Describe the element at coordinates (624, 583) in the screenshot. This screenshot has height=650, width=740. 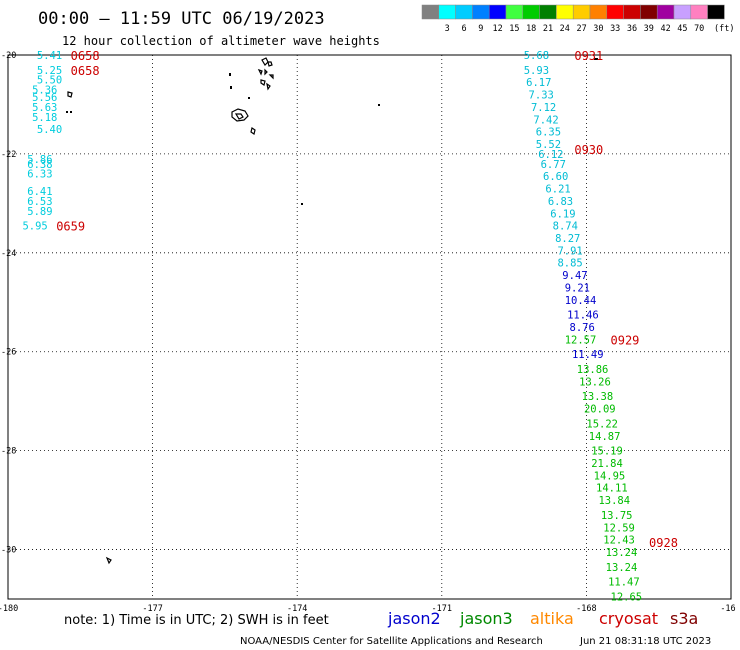
I see `wave-height-value: 11.47` at that location.